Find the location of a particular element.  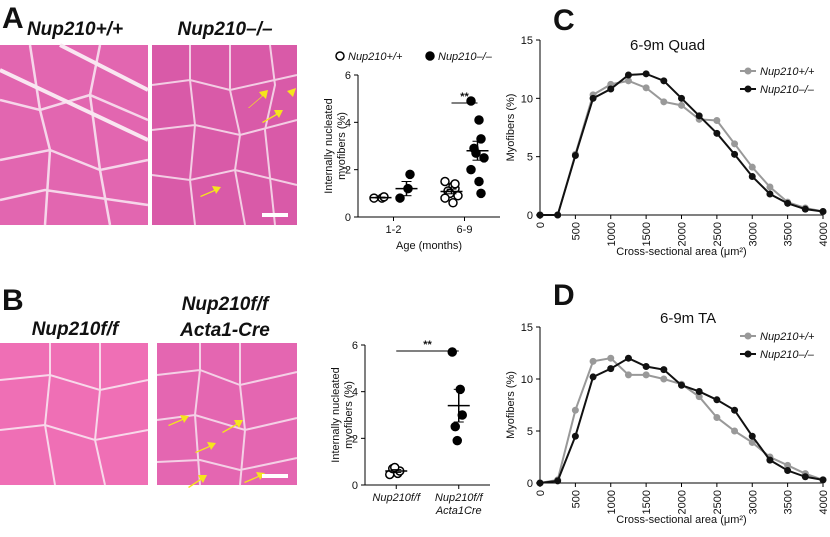

significance-label: ** is located at coordinates (427, 345).